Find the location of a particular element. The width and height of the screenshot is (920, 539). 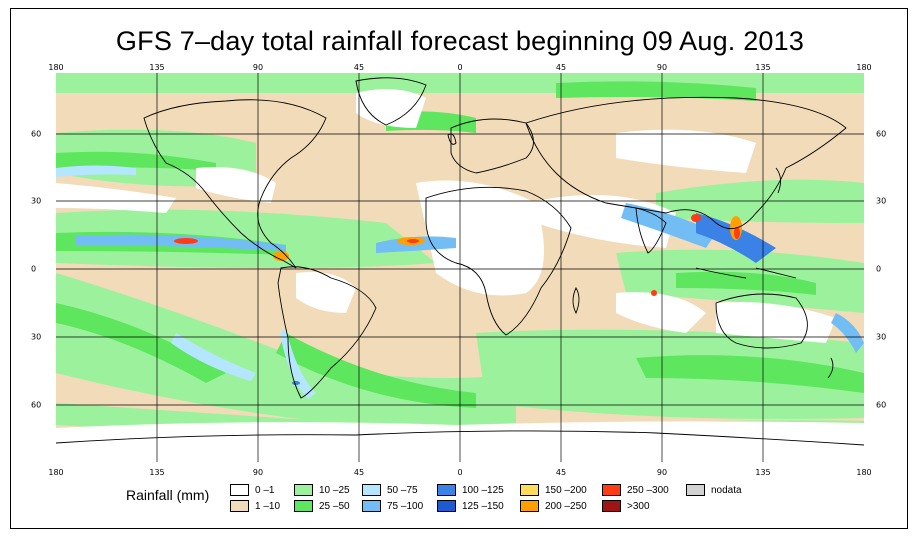

legend-title: Rainfall (mm) is located at coordinates (168, 495).